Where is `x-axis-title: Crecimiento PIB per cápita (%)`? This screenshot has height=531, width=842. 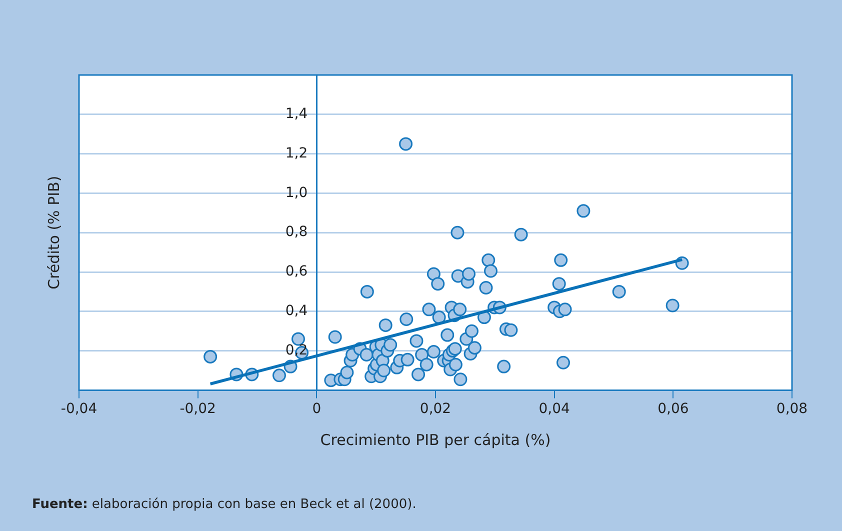 x-axis-title: Crecimiento PIB per cápita (%) is located at coordinates (435, 439).